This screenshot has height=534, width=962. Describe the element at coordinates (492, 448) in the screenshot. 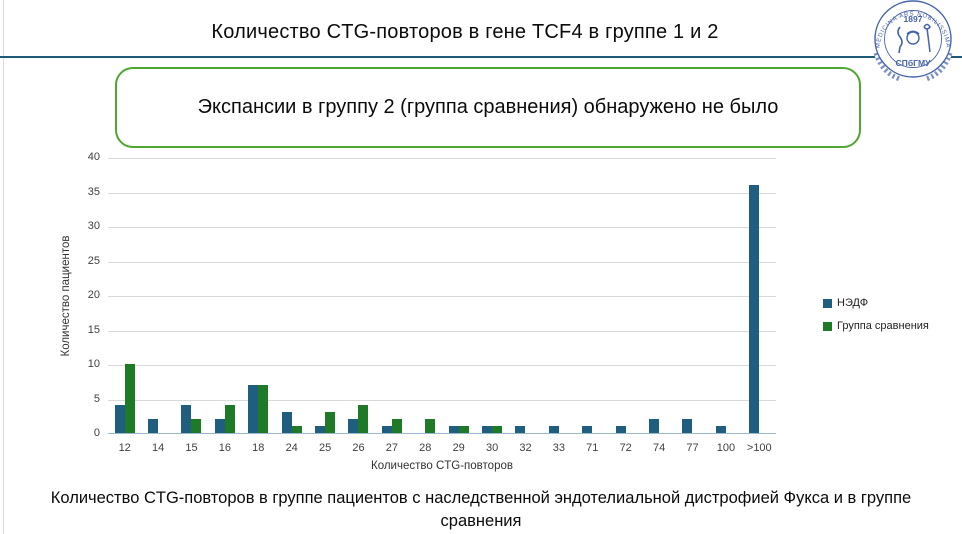

I see `x-tick-label: 30` at that location.